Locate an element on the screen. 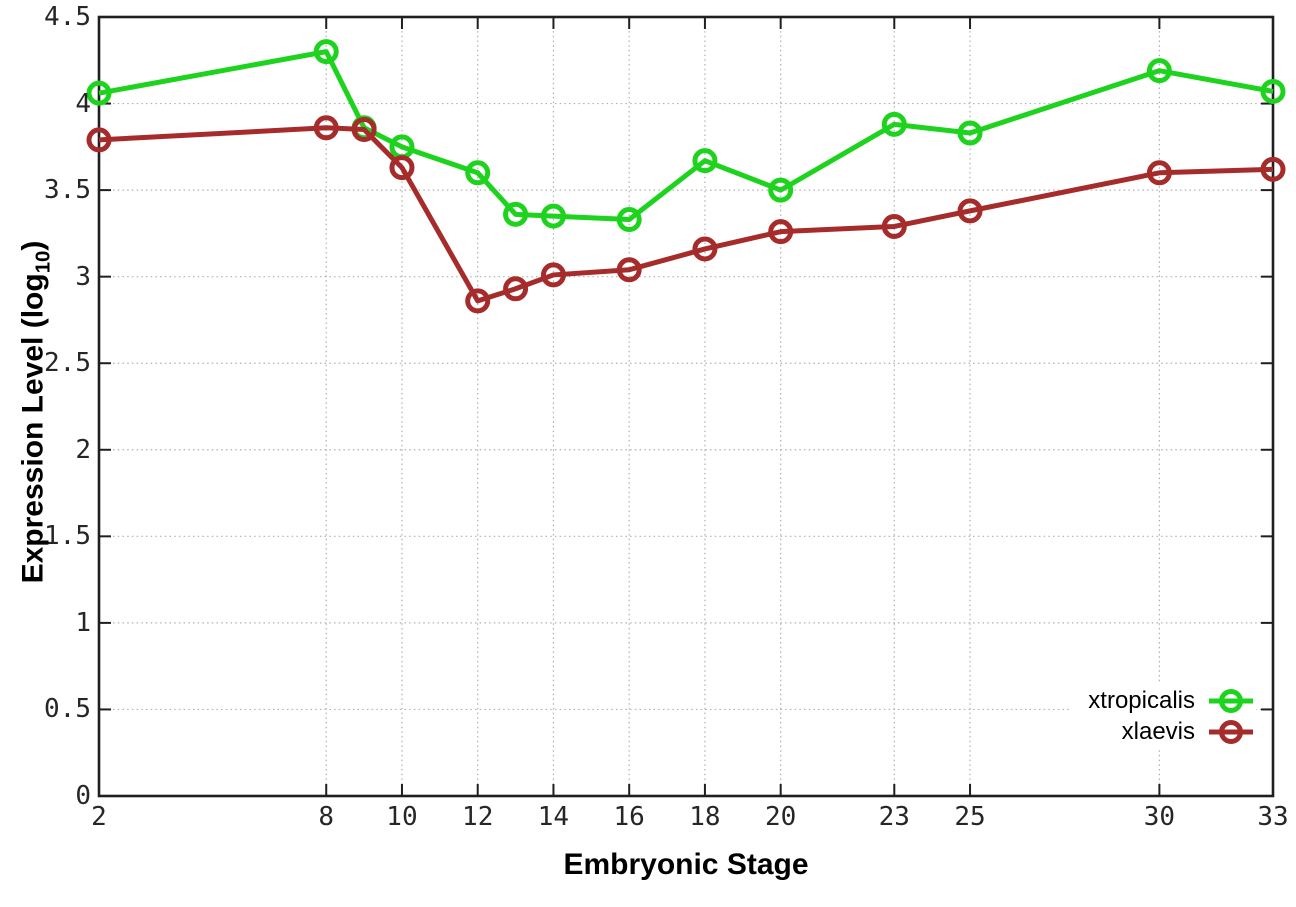 This screenshot has width=1296, height=907. x-tick-label: 16 is located at coordinates (629, 817).